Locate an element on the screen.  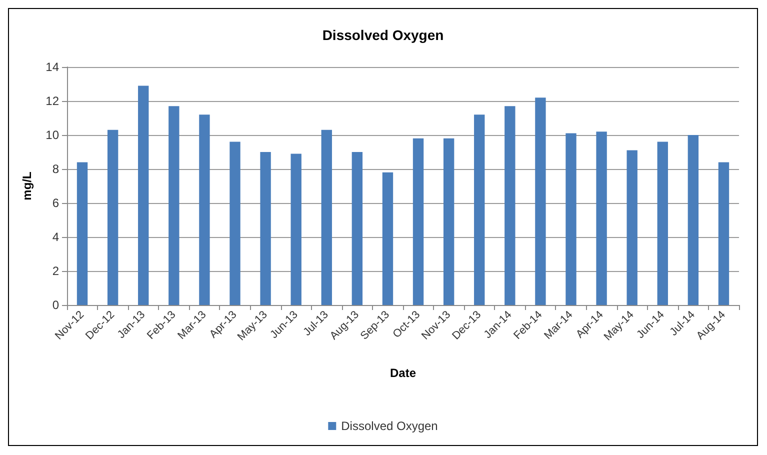
y-tick-label: 14 is located at coordinates (53, 67).